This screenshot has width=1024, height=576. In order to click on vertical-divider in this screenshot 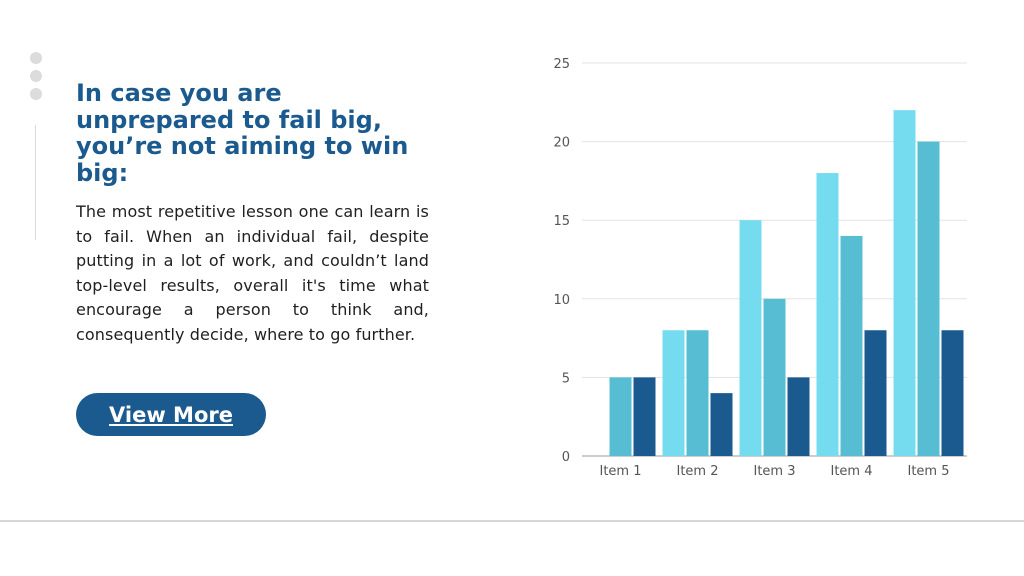, I will do `click(35, 182)`.